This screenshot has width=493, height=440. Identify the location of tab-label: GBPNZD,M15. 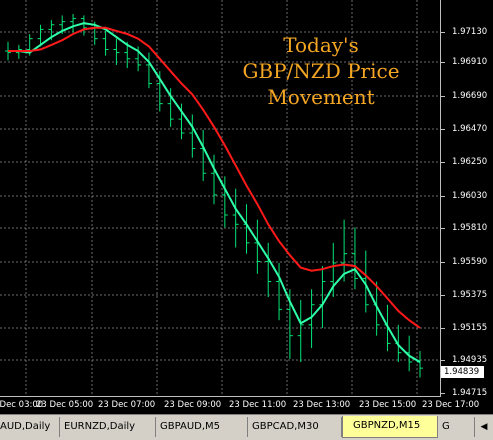
(387, 425).